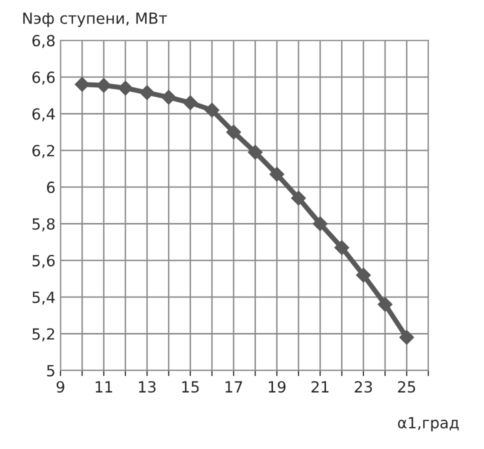 This screenshot has width=484, height=449. What do you see at coordinates (50, 188) in the screenshot?
I see `y-tick-label: 6` at bounding box center [50, 188].